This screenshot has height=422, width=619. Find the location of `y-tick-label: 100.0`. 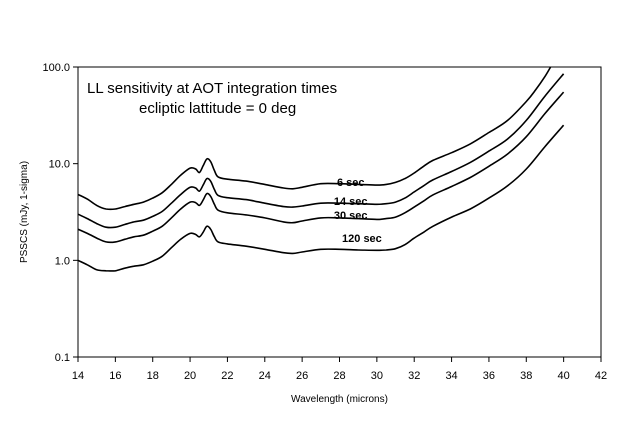

y-tick-label: 100.0 is located at coordinates (56, 68).